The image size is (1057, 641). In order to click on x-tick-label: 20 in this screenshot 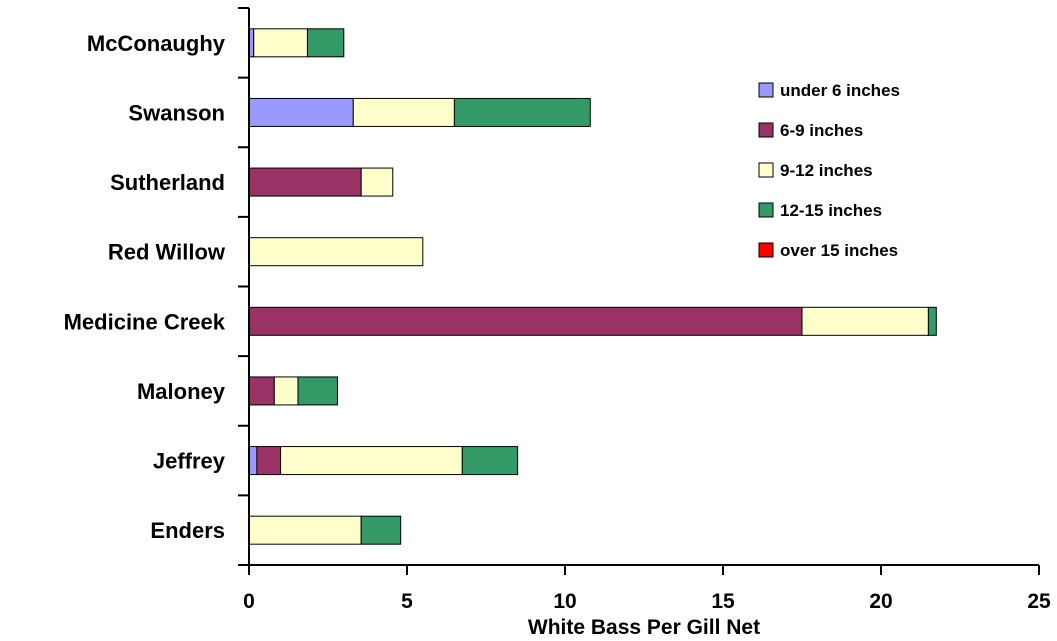, I will do `click(880, 601)`.